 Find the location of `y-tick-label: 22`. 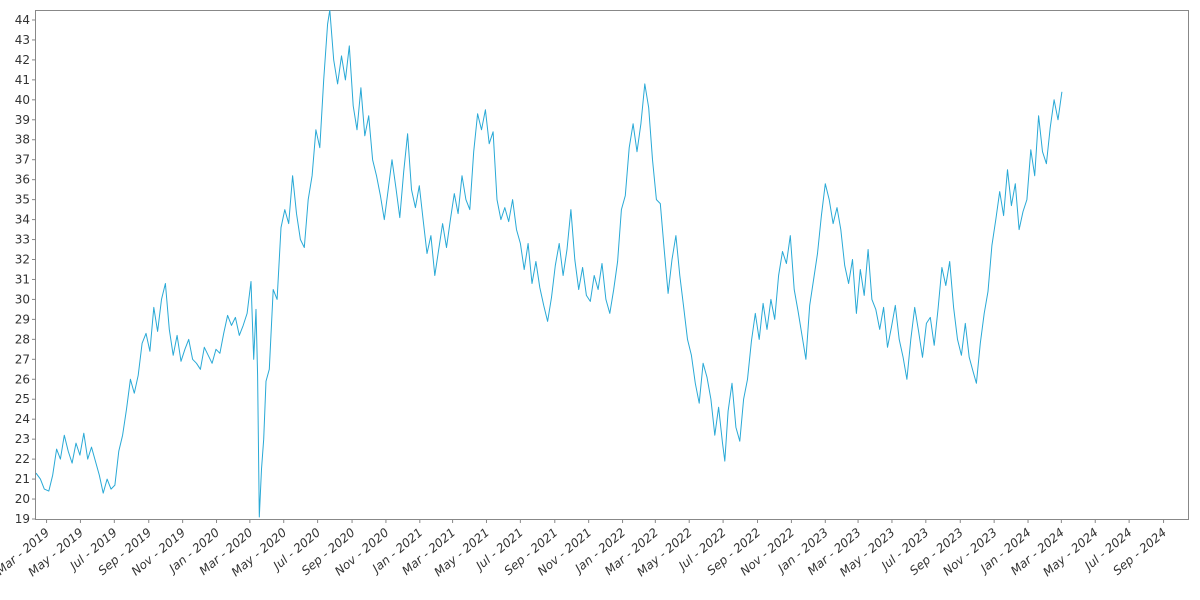

y-tick-label: 22 is located at coordinates (22, 459).